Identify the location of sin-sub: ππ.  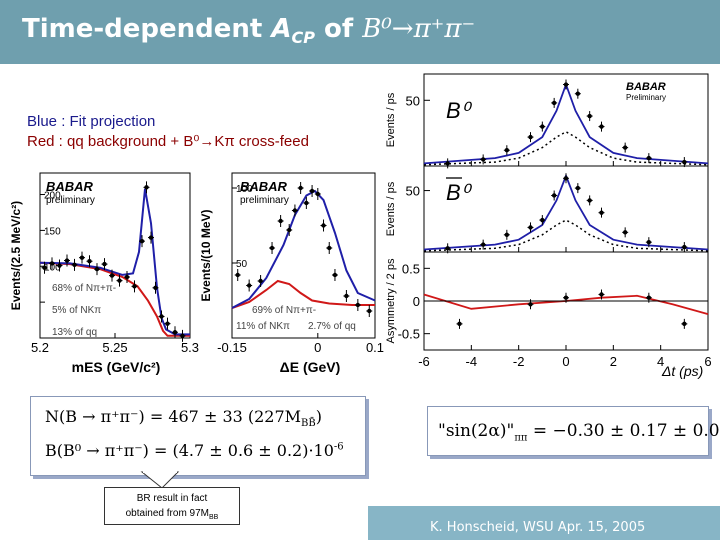
(521, 438).